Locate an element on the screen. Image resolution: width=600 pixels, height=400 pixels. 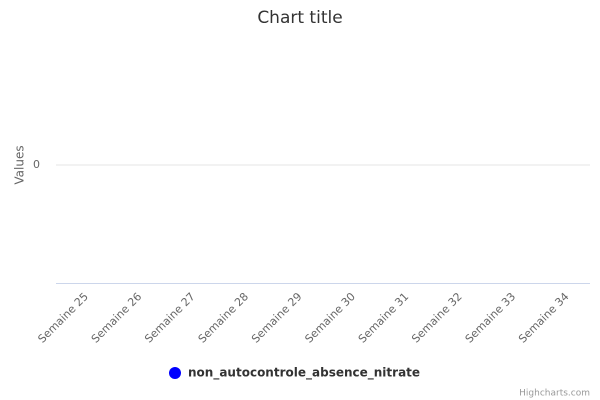
y-axis-label: Values is located at coordinates (20, 164).